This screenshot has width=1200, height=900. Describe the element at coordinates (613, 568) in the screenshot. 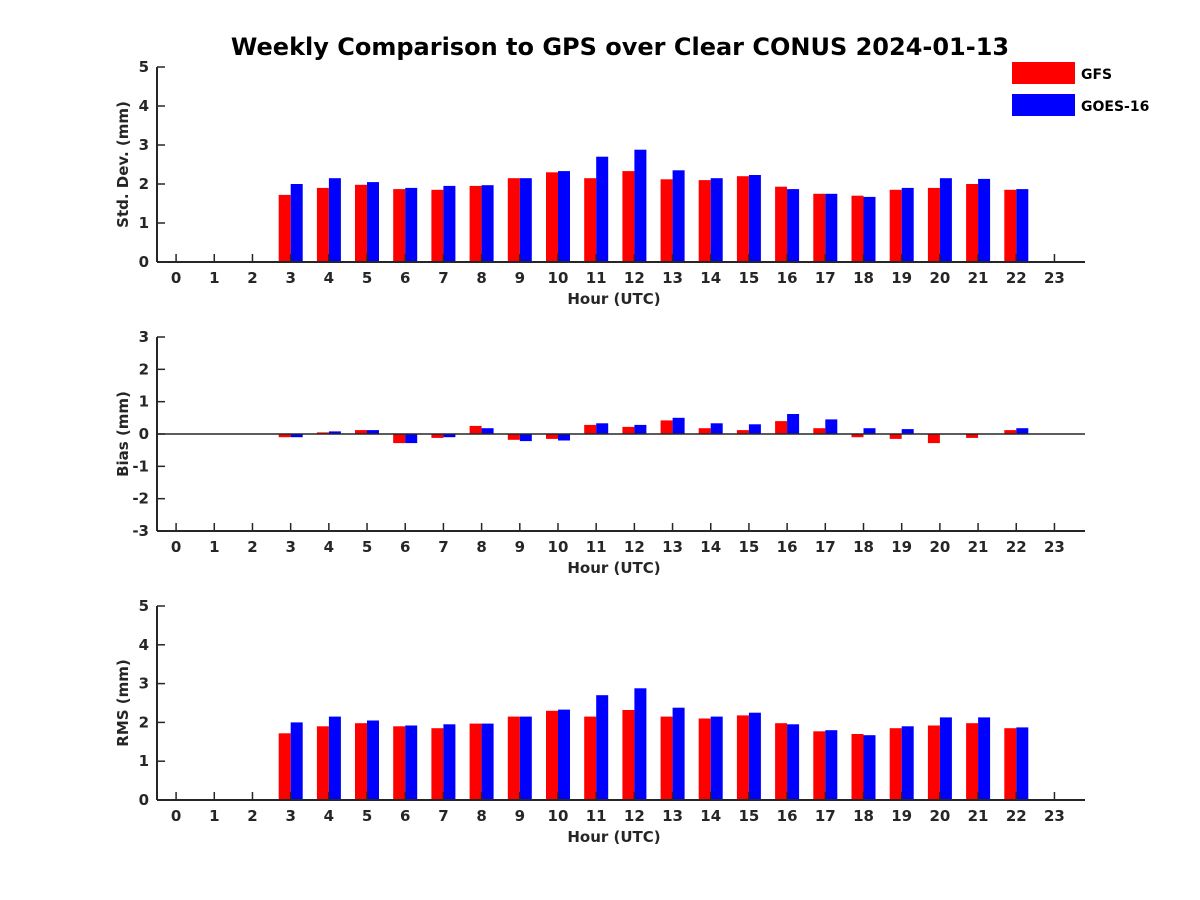

I see `x-axis-label: Hour (UTC)` at that location.